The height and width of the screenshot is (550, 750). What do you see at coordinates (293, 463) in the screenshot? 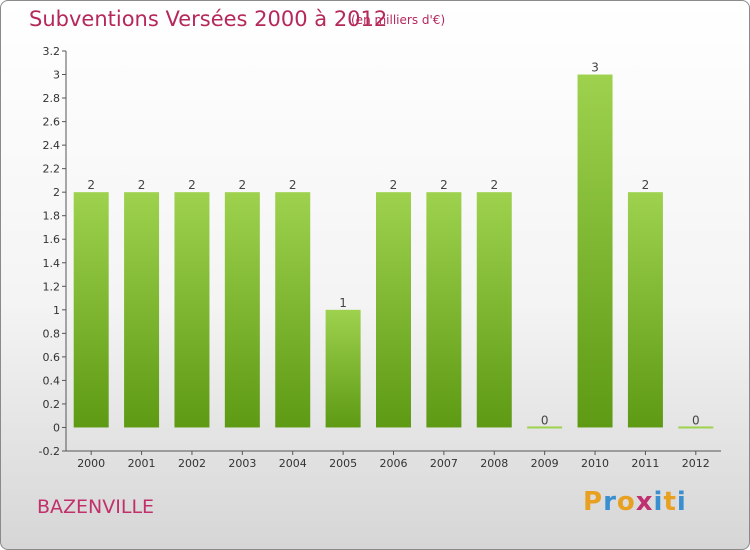
I see `x-tick-label-2004: 2004` at bounding box center [293, 463].